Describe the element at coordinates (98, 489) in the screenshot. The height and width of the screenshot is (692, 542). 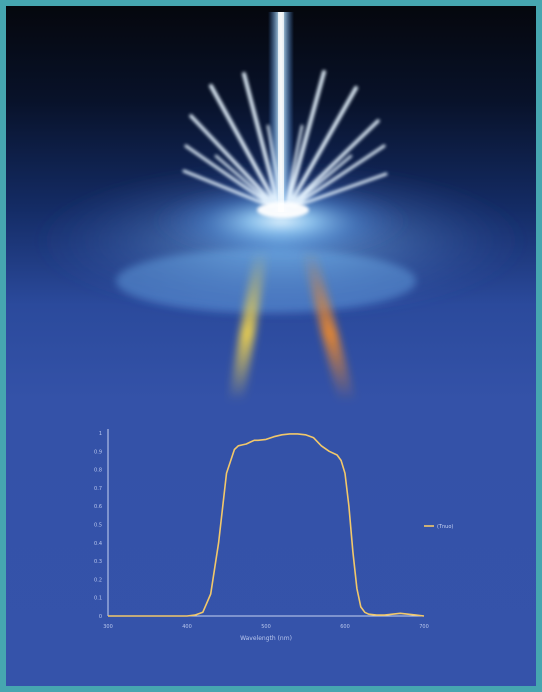
I see `y-tick-label: 0.7` at that location.